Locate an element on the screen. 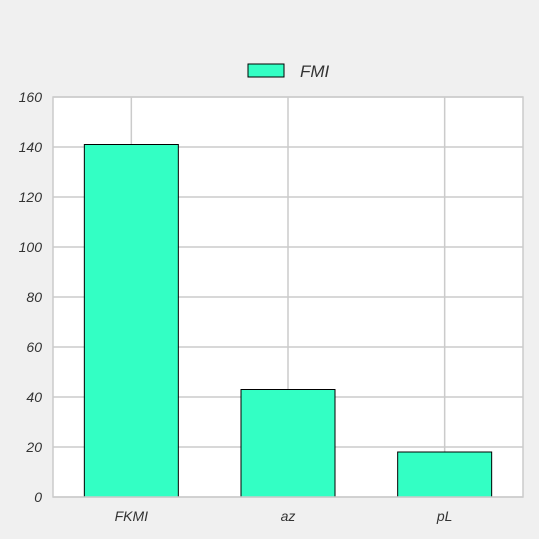  y-tick-label: 100 is located at coordinates (31, 247).